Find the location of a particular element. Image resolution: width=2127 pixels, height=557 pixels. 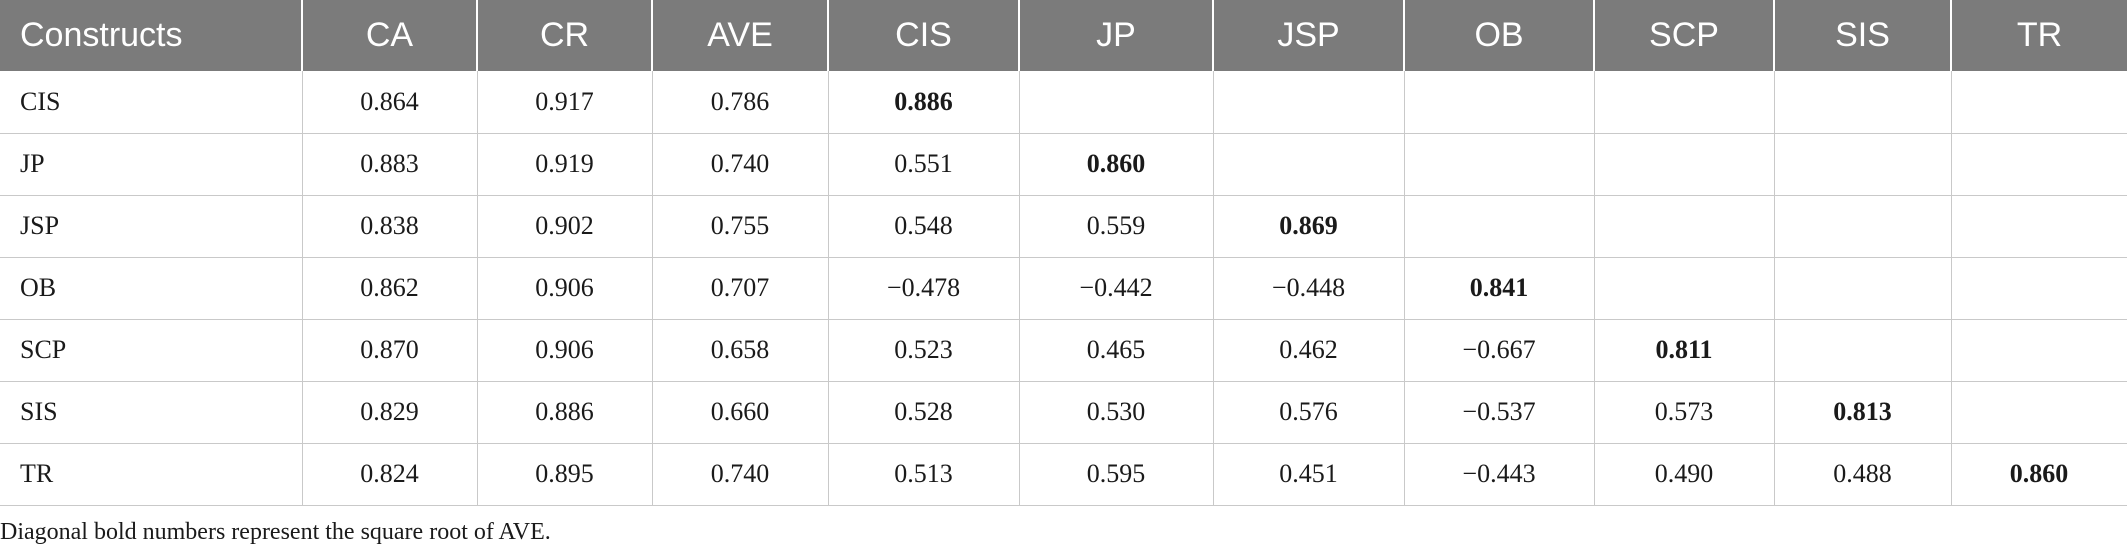

table-row: CIS 0.864 0.917 0.786 0.886 is located at coordinates (1063, 102).